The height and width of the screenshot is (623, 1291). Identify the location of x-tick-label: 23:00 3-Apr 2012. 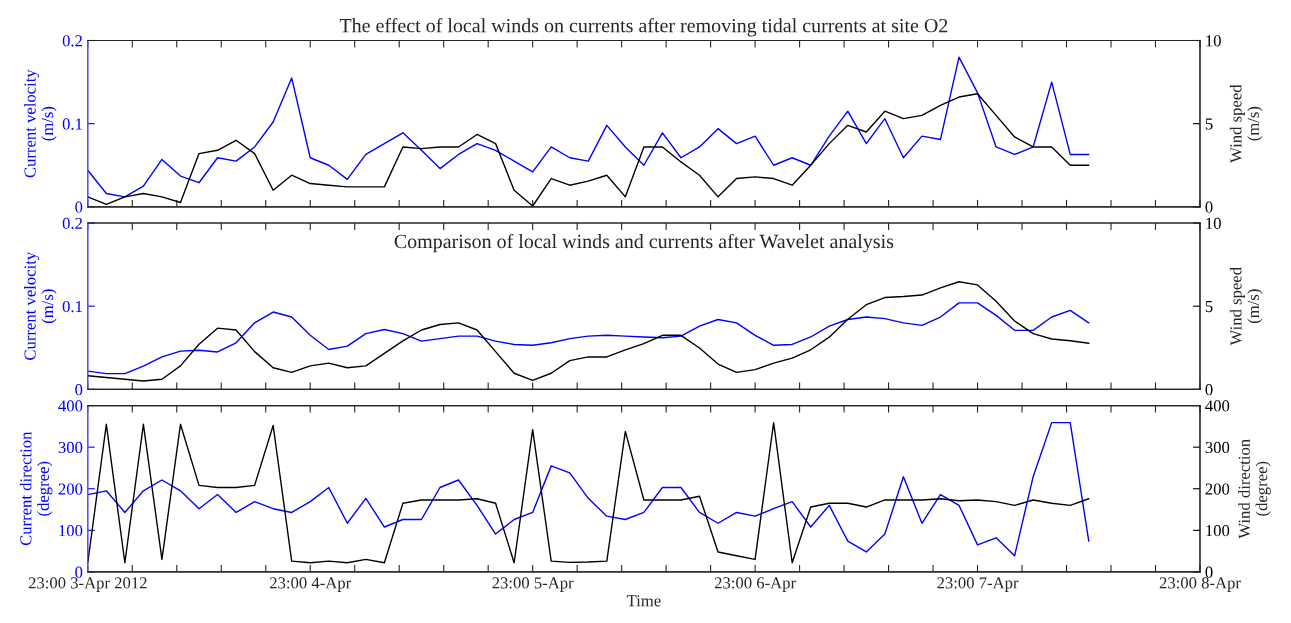
(87, 584).